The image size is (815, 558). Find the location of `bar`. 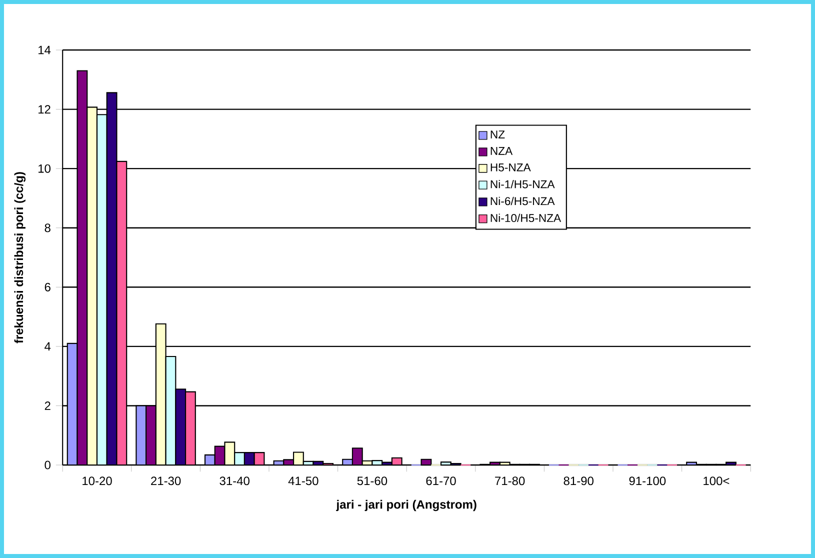

bar is located at coordinates (426, 462).